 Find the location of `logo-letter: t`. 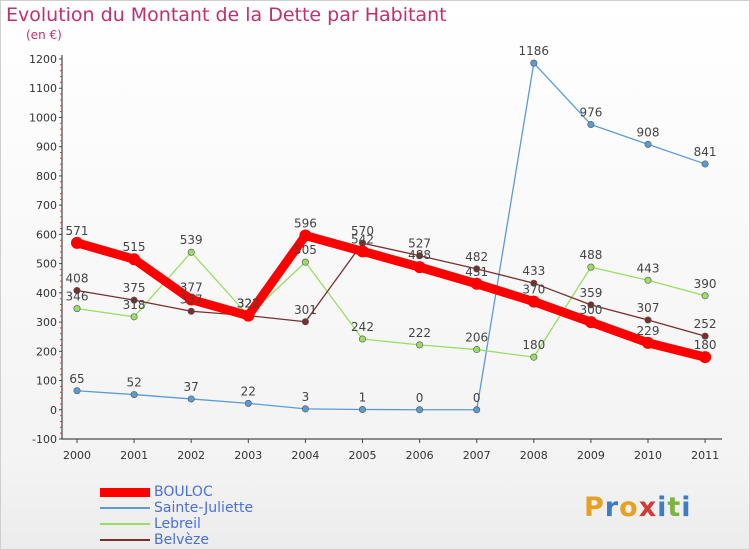

logo-letter: t is located at coordinates (674, 507).